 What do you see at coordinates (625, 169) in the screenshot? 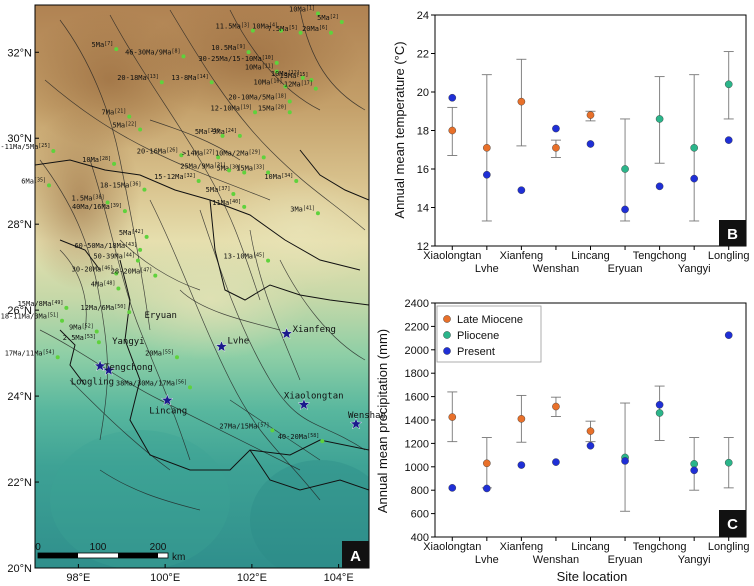
I see `temperature-point-pliocene-eryuan` at bounding box center [625, 169].